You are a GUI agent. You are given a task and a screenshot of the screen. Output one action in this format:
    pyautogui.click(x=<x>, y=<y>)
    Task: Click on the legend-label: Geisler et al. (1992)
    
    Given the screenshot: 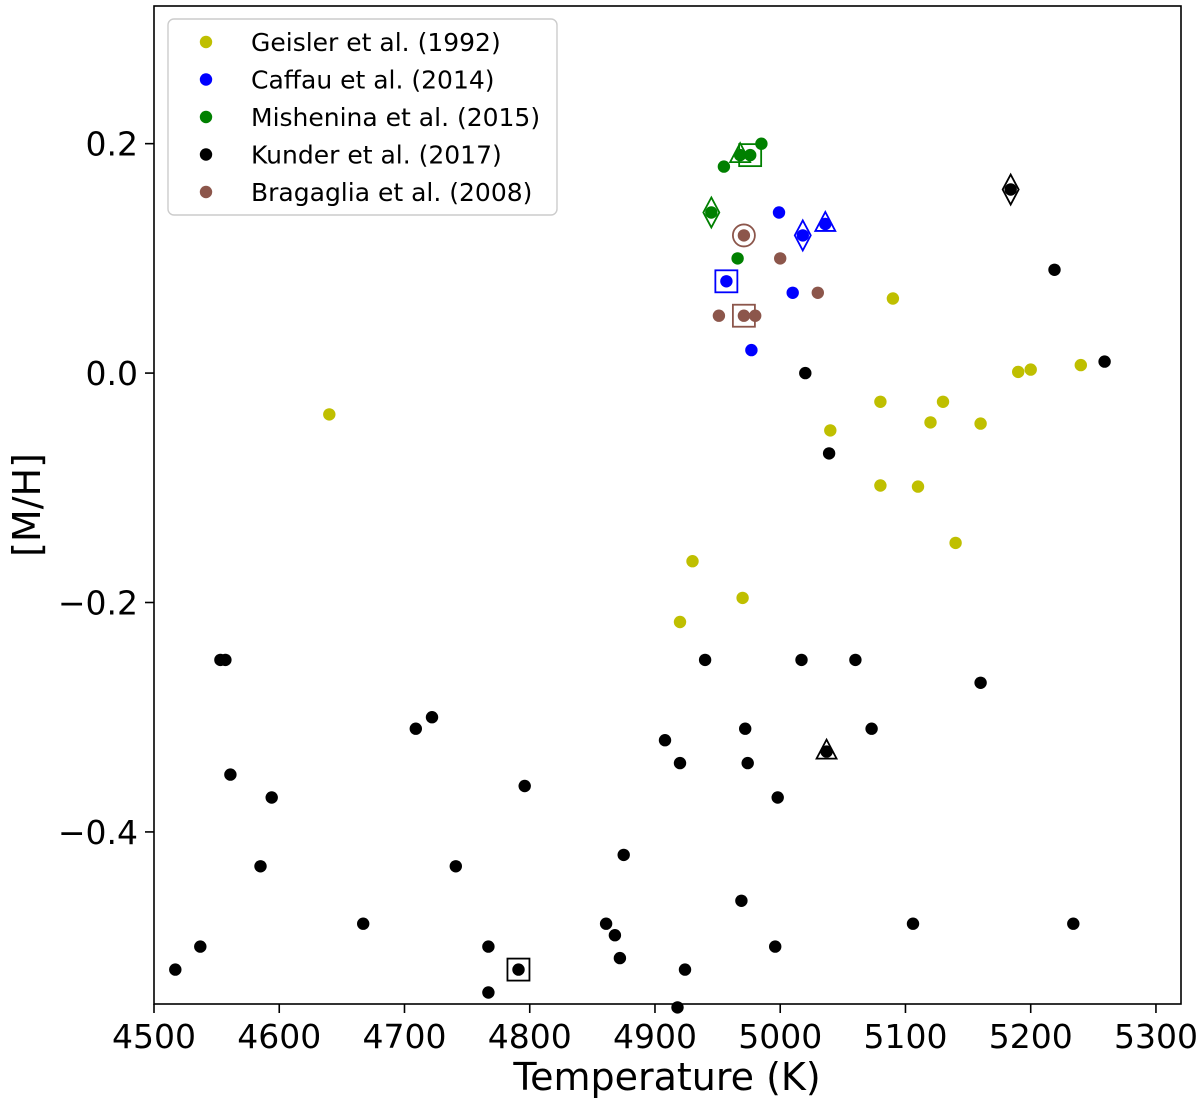 What is the action you would take?
    pyautogui.click(x=376, y=42)
    